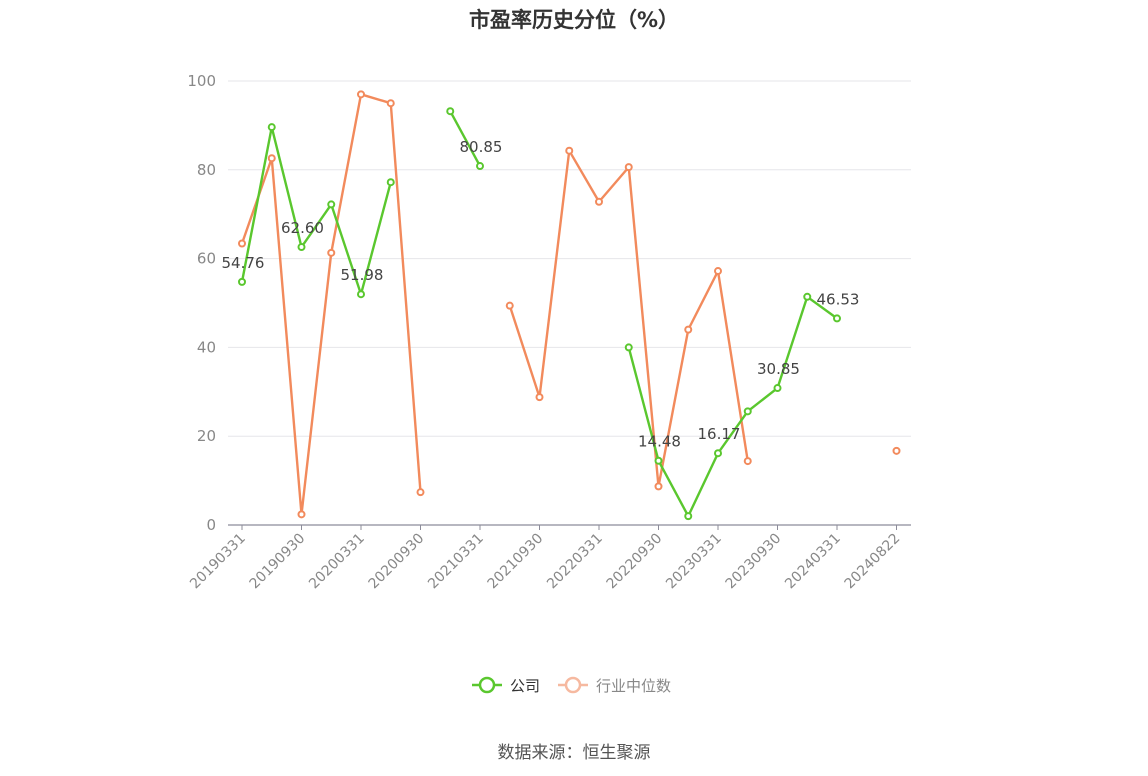 The width and height of the screenshot is (1148, 776). What do you see at coordinates (516, 562) in the screenshot?
I see `x-tick-label: 20210930` at bounding box center [516, 562].